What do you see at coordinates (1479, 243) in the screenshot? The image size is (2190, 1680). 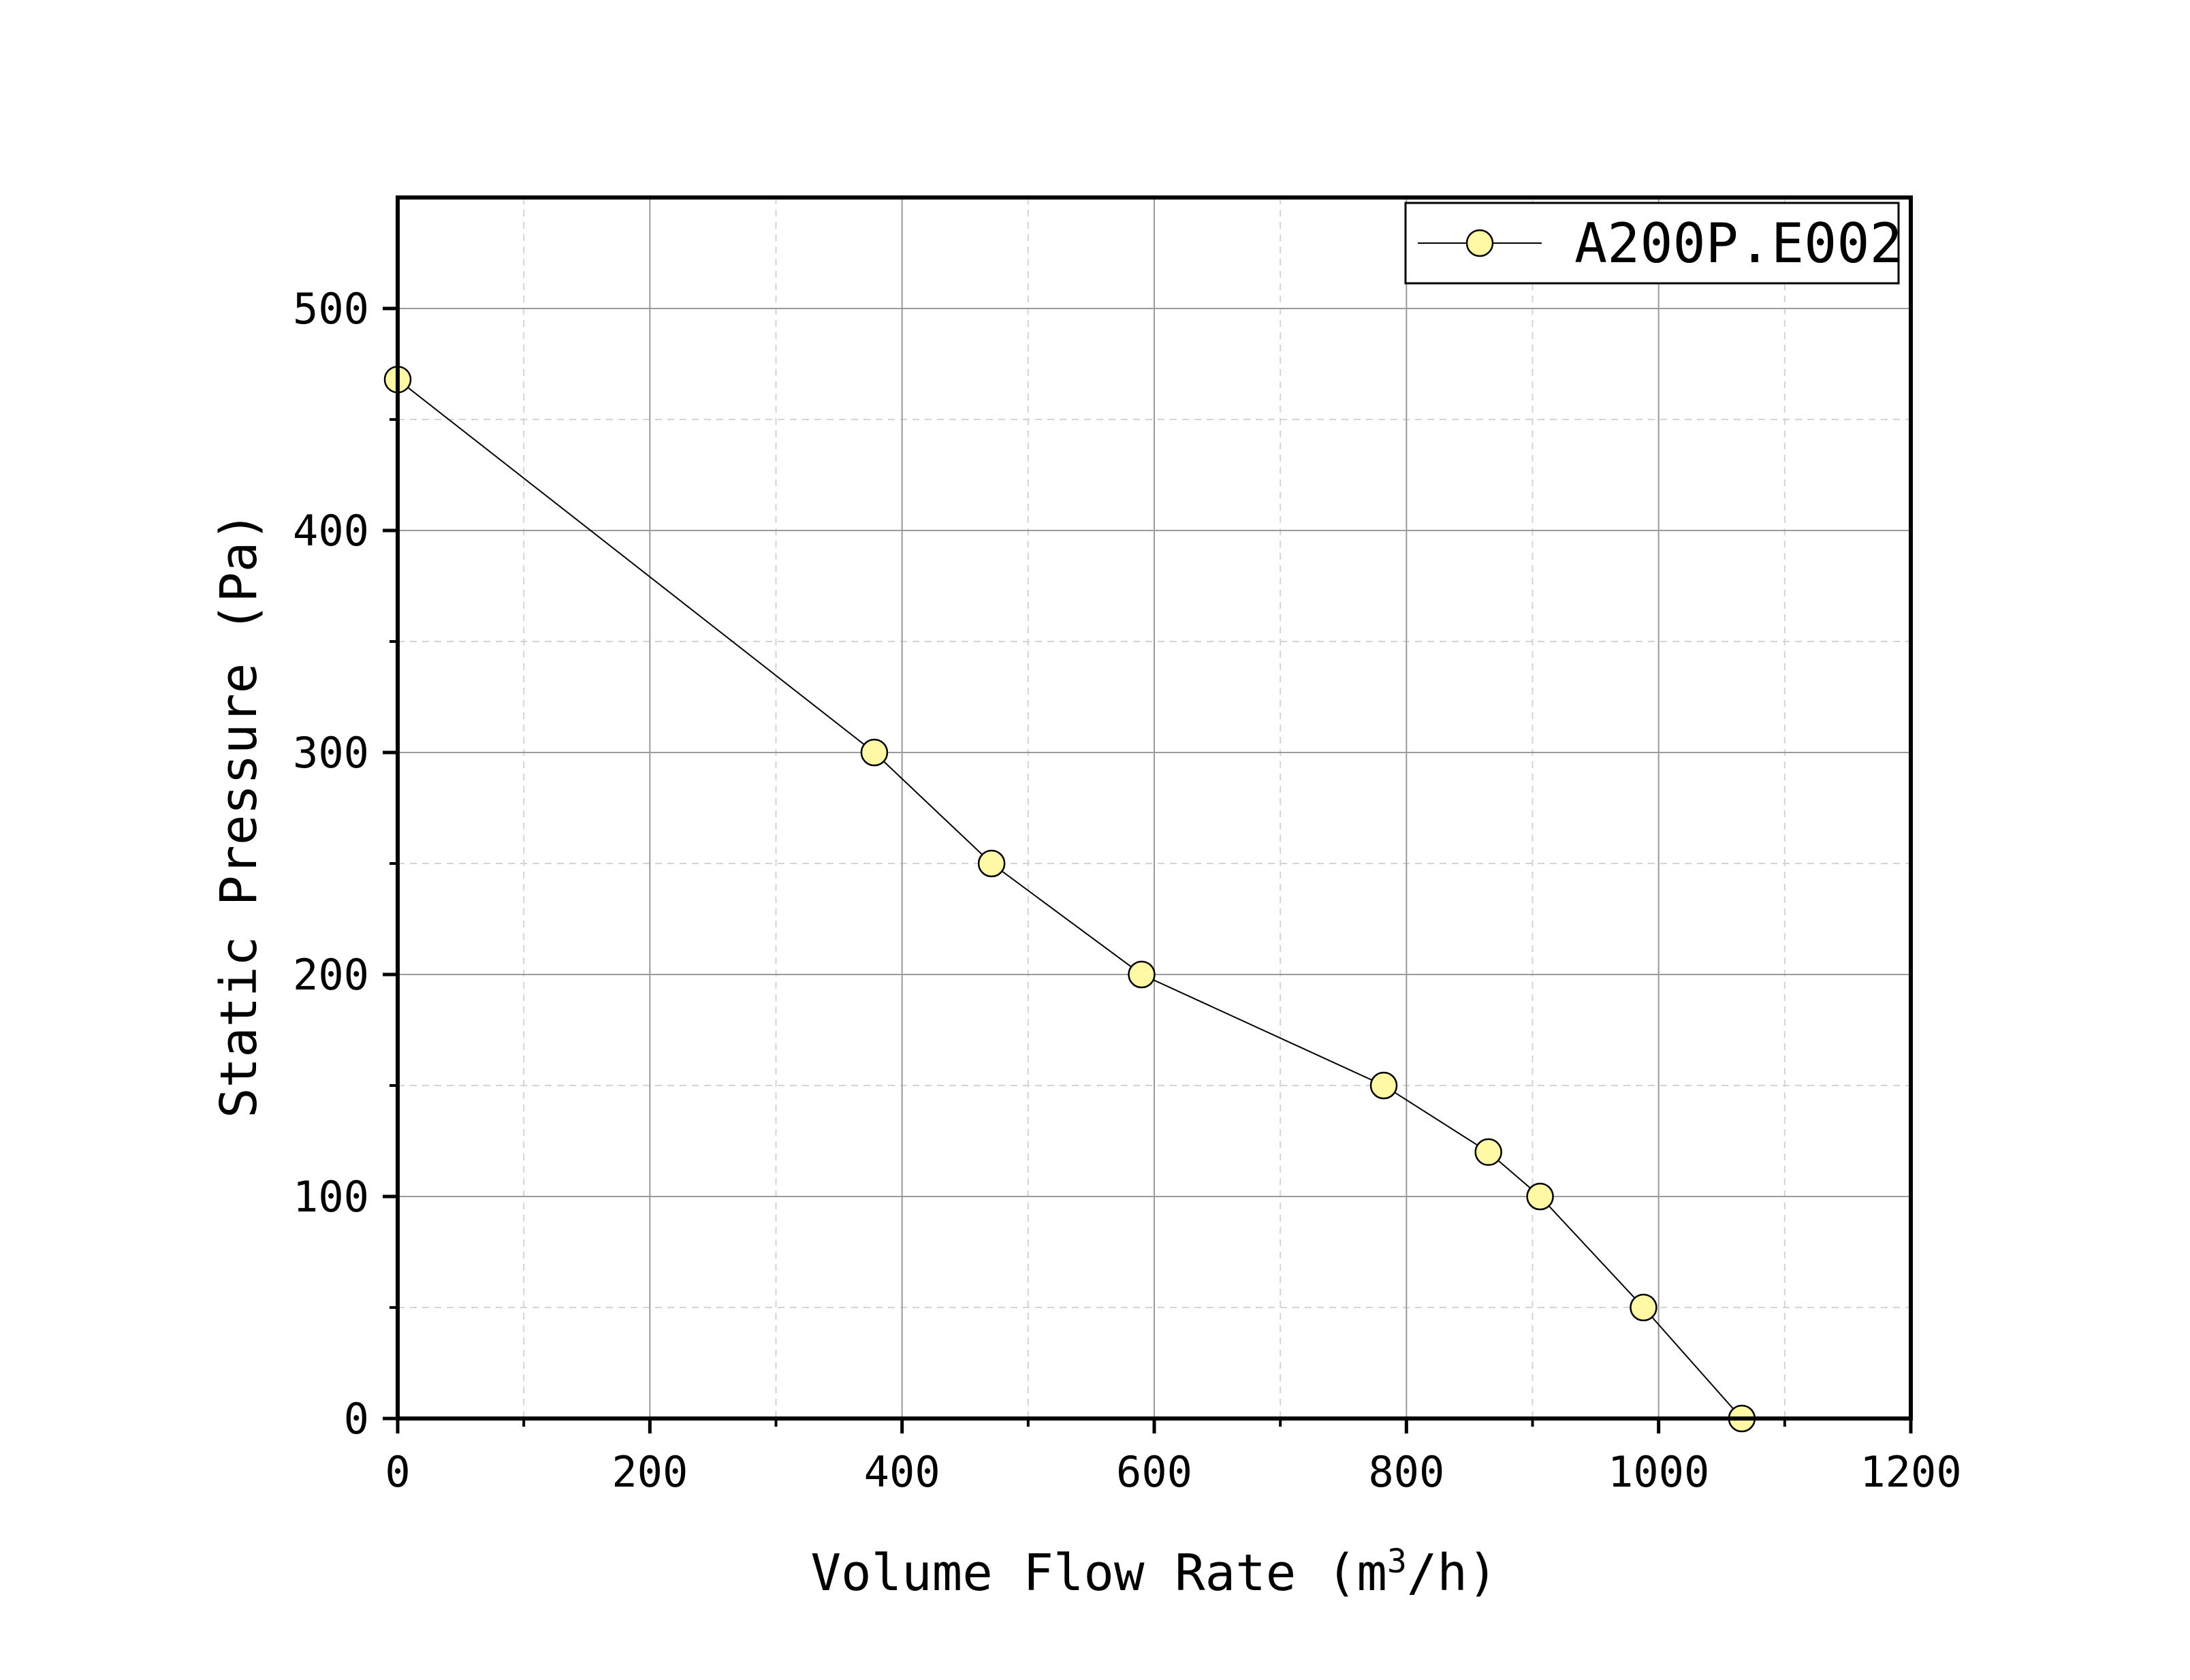 I see `legend-marker` at bounding box center [1479, 243].